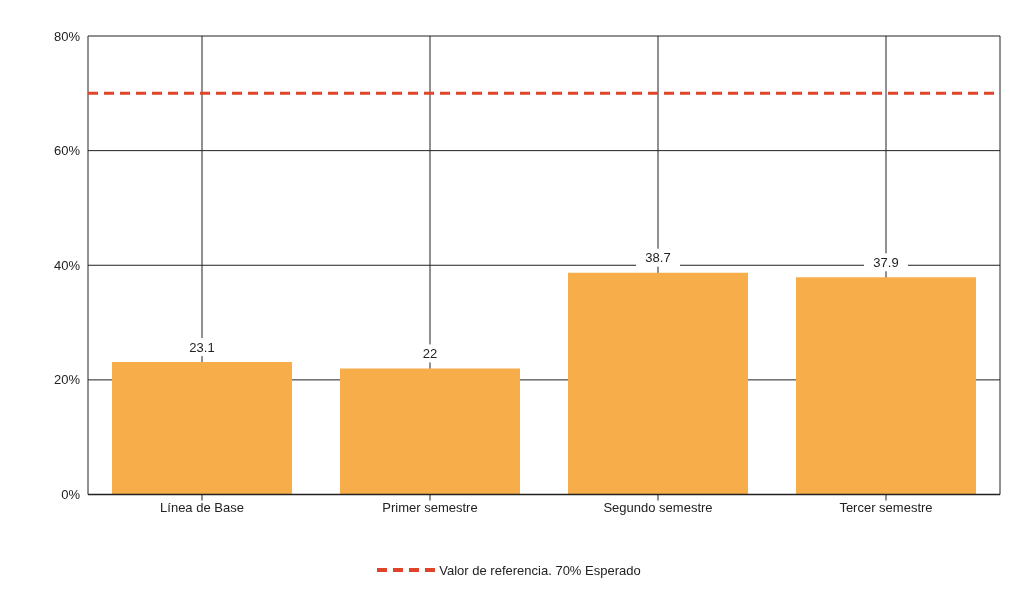  Describe the element at coordinates (430, 507) in the screenshot. I see `x-tick-label: Primer semestre` at that location.